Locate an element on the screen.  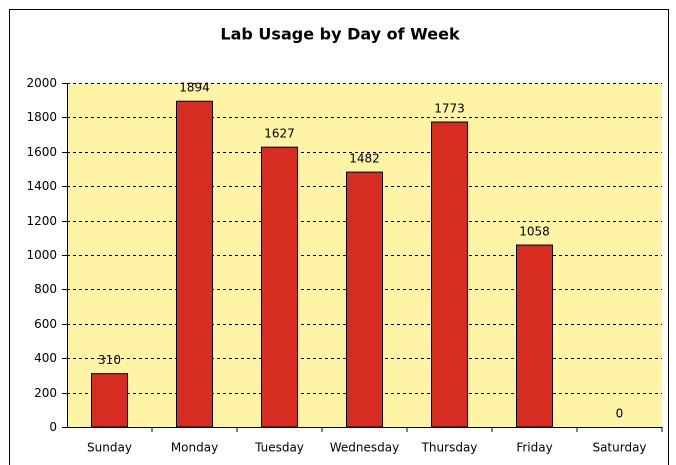
y-tick-label: 1800 is located at coordinates (41, 117).